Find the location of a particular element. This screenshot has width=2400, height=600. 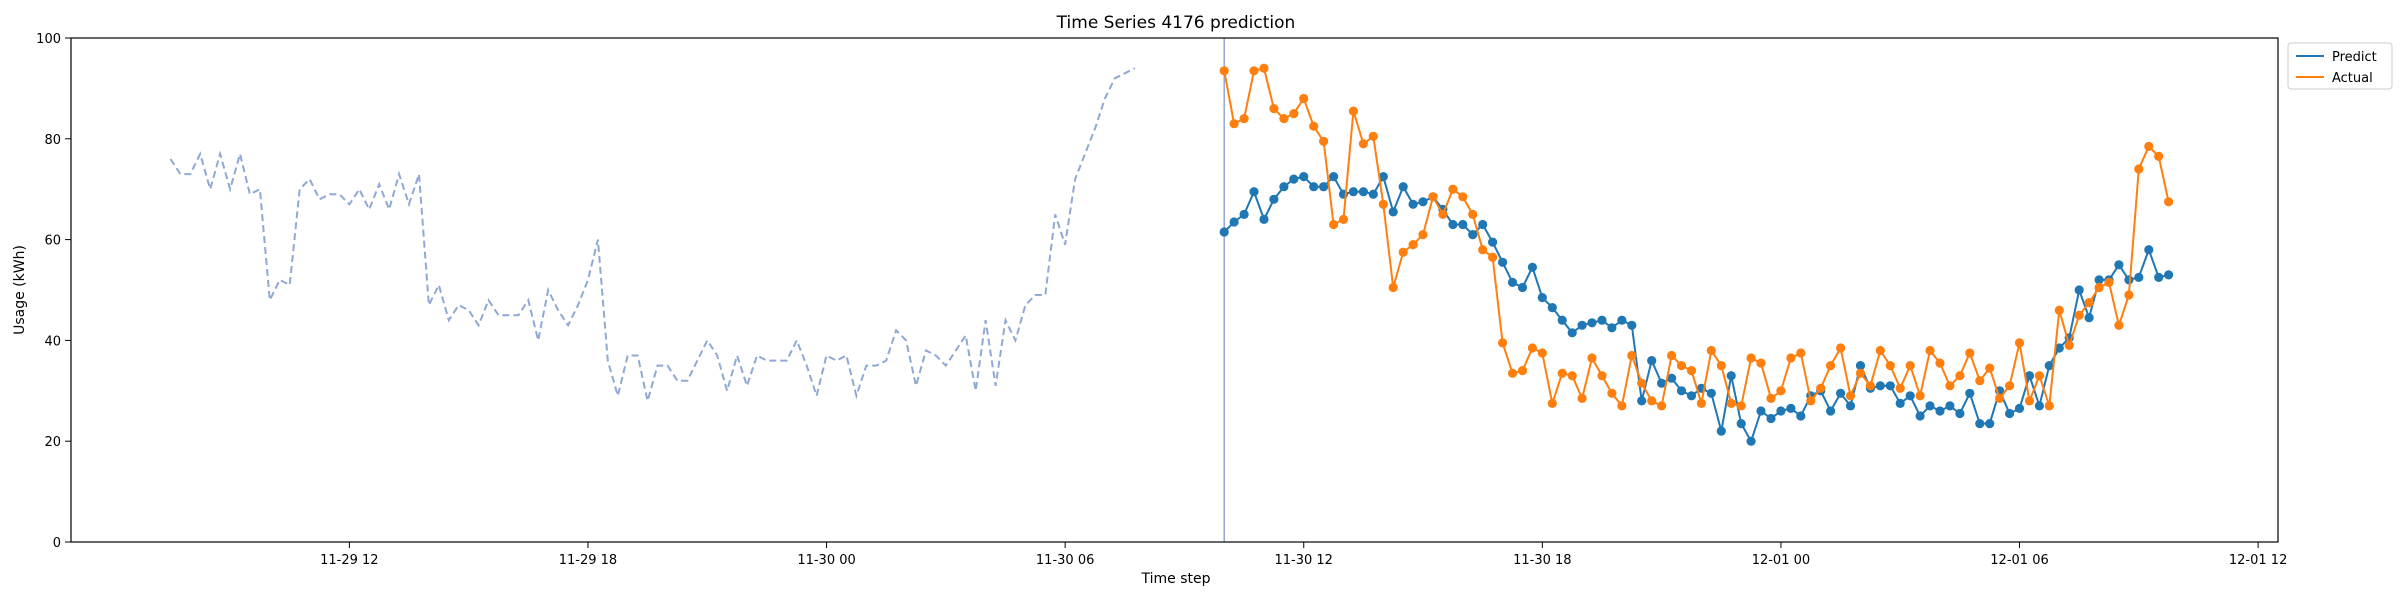

x-tick-label: 12-01 06 is located at coordinates (2019, 560).